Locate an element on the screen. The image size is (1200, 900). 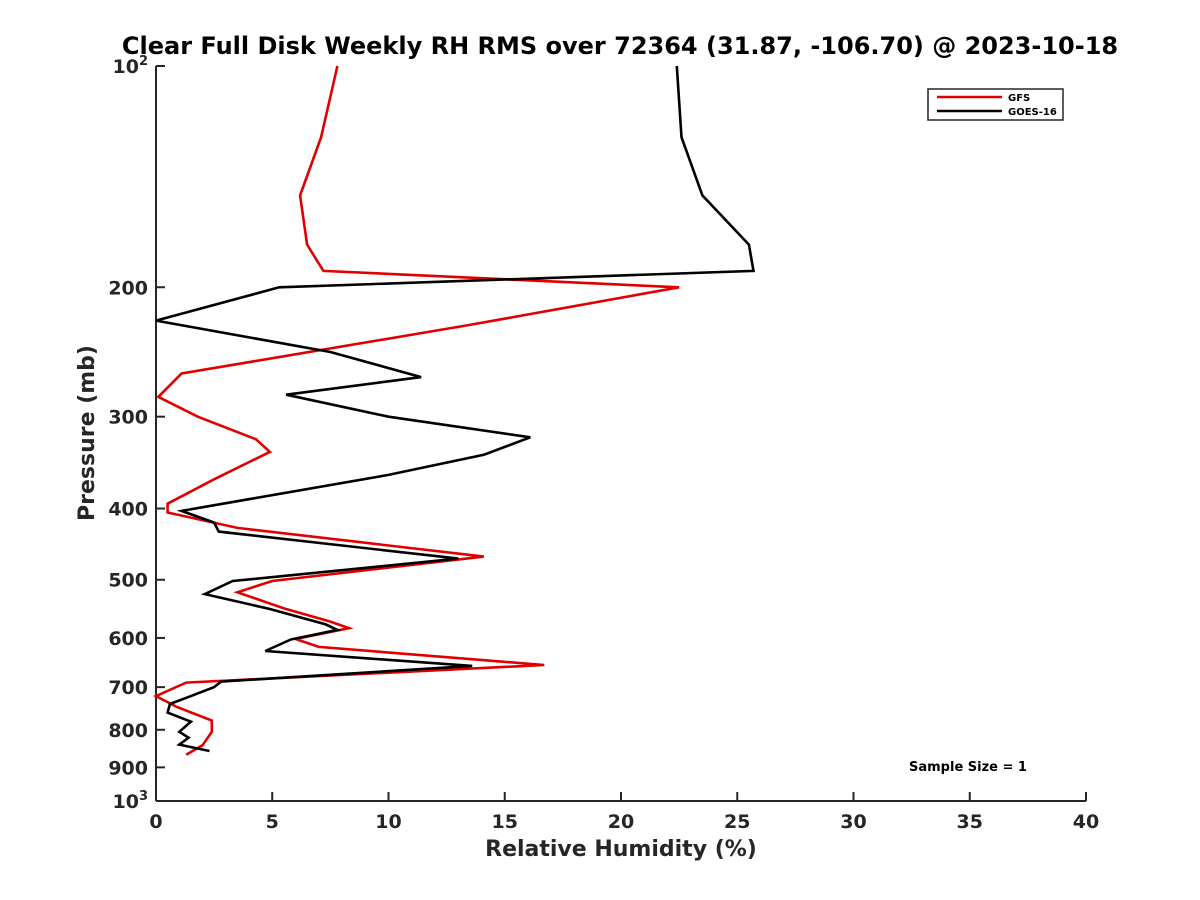
y-tick-label: 900 is located at coordinates (128, 768).